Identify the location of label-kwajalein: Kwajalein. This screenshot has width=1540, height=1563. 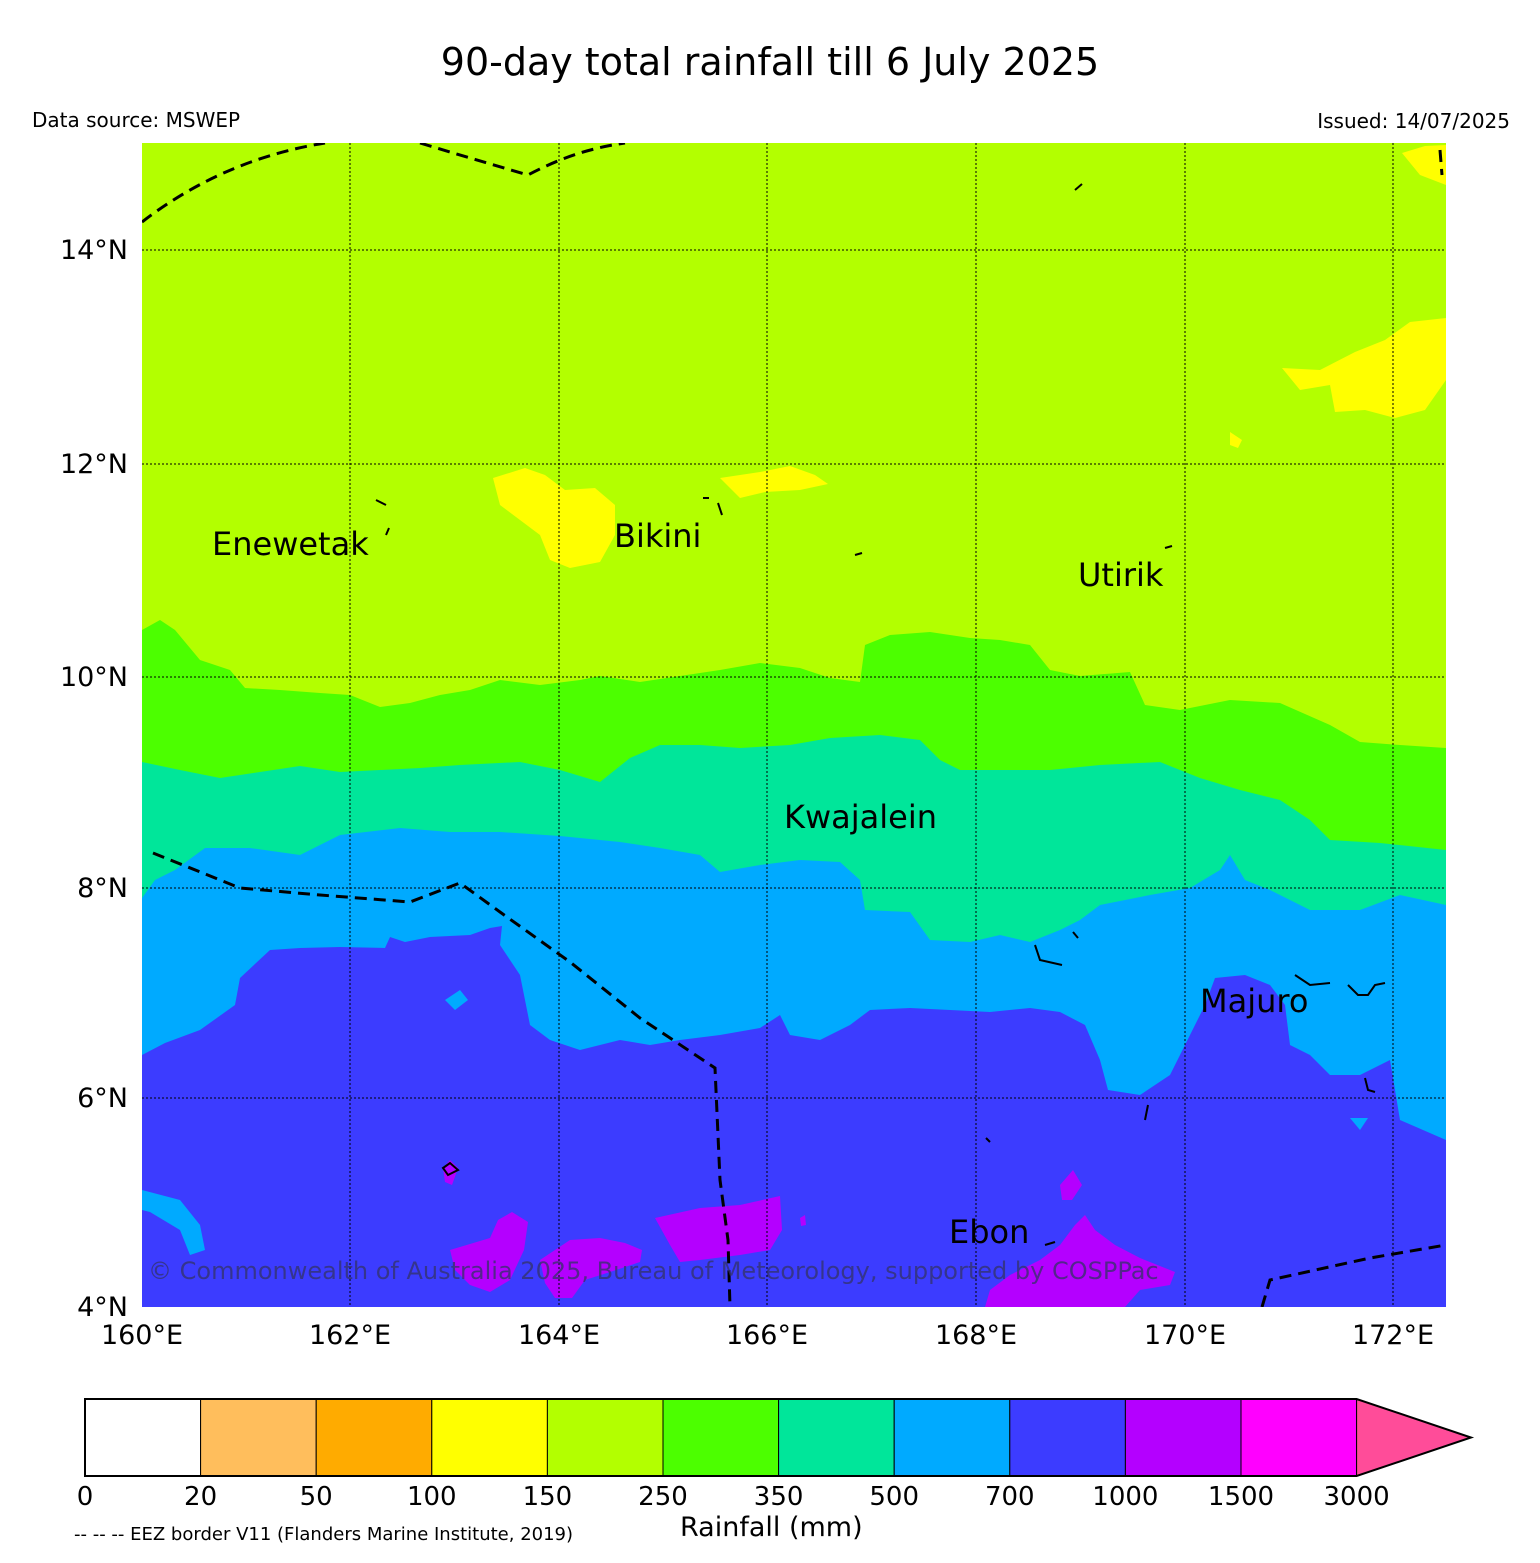
(860, 817).